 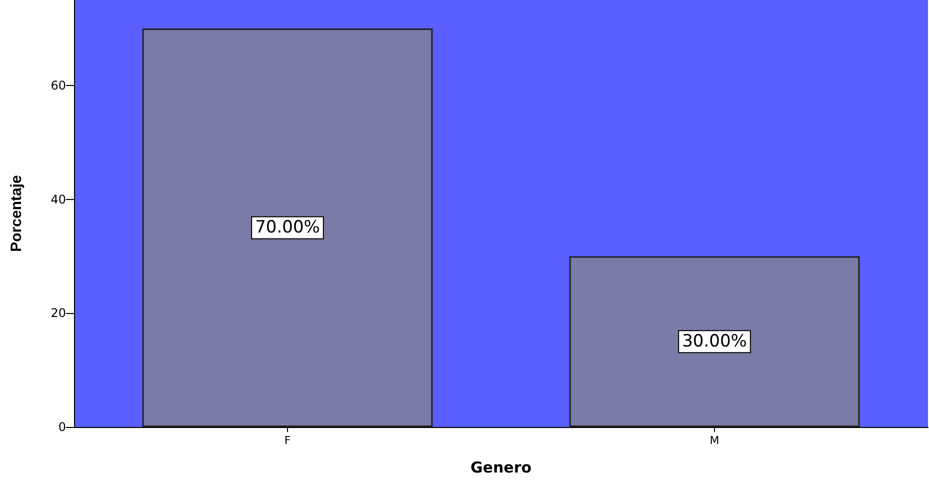 I want to click on y-axis-title: Porcentaje, so click(x=16, y=213).